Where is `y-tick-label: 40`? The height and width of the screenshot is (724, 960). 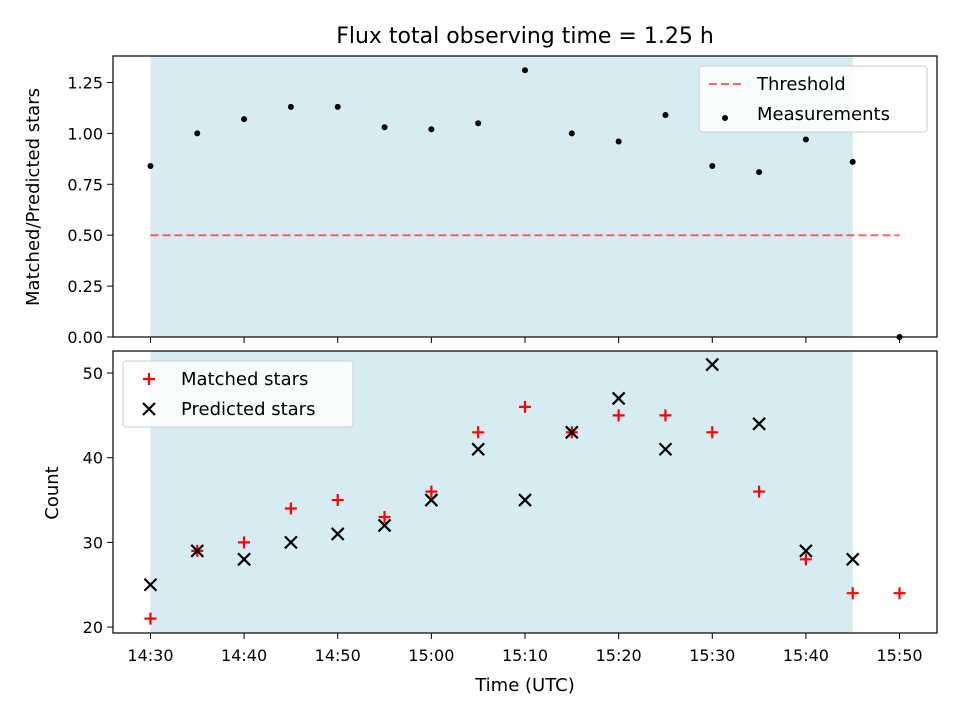 y-tick-label: 40 is located at coordinates (93, 458).